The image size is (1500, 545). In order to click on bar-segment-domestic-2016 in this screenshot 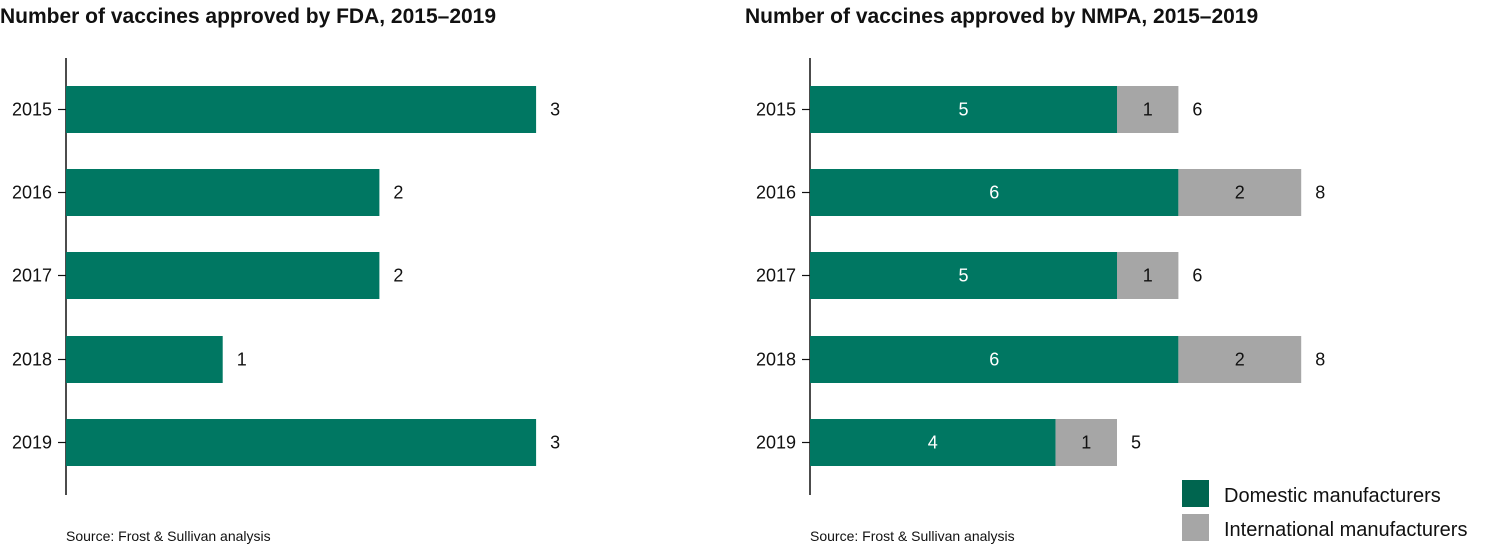, I will do `click(994, 192)`.